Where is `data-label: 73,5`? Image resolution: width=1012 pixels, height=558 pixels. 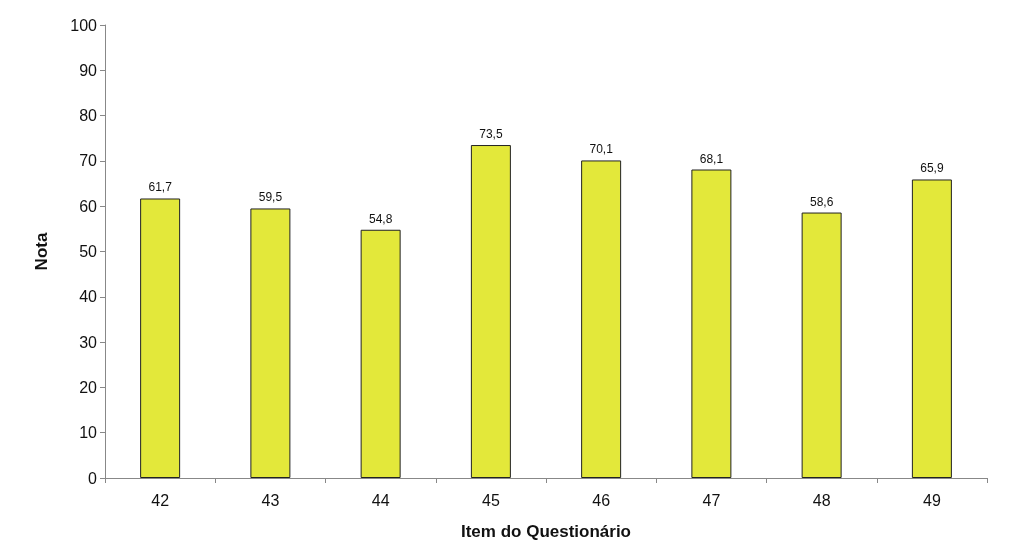
data-label: 73,5 is located at coordinates (491, 134).